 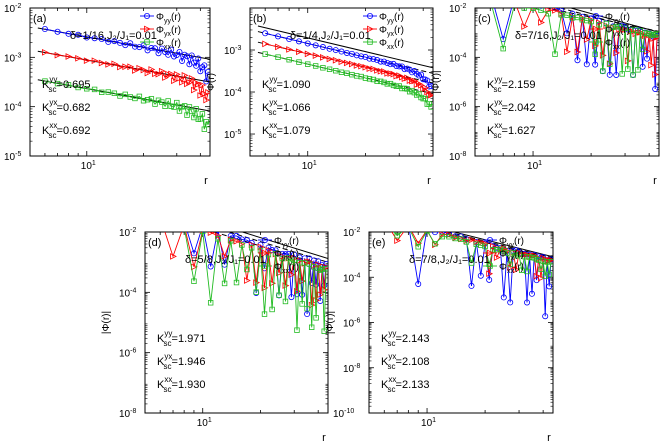 I want to click on y-axis-label: |Φ(r)|, so click(x=436, y=81).